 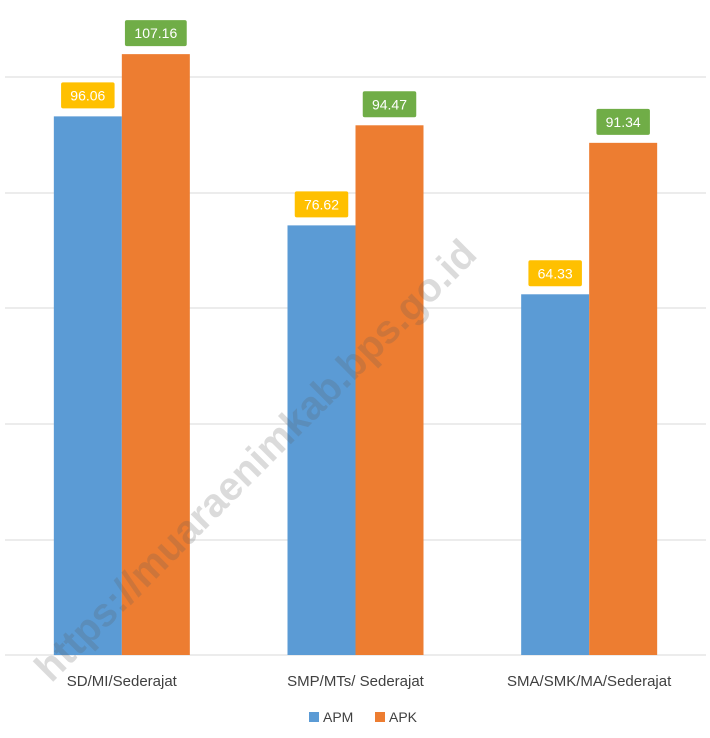 What do you see at coordinates (338, 717) in the screenshot?
I see `legend-label: APM` at bounding box center [338, 717].